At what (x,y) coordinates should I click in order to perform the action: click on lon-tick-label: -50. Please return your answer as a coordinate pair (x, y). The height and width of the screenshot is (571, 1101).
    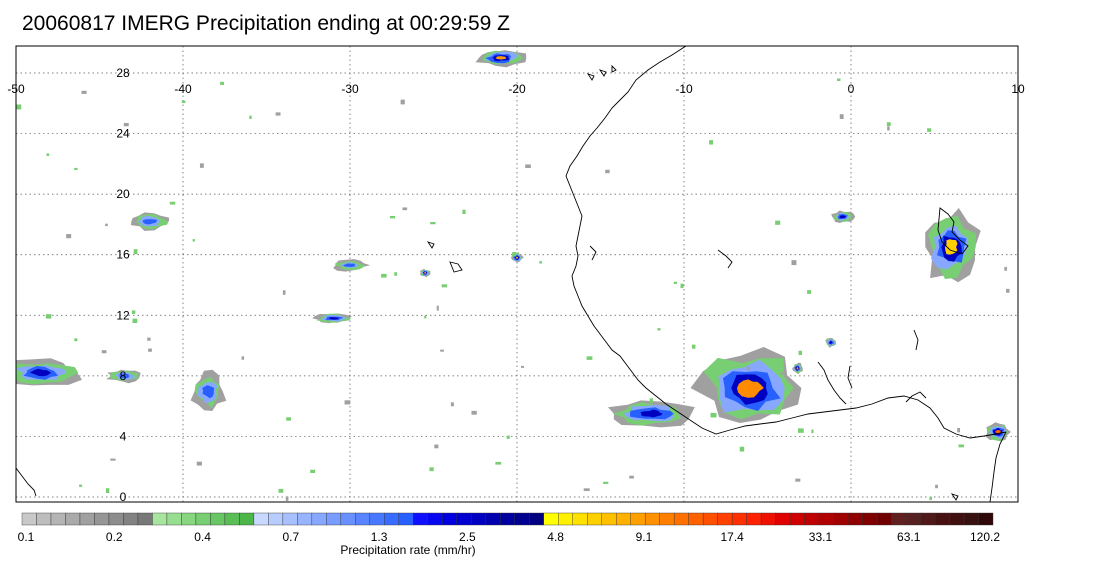
    Looking at the image, I should click on (16, 89).